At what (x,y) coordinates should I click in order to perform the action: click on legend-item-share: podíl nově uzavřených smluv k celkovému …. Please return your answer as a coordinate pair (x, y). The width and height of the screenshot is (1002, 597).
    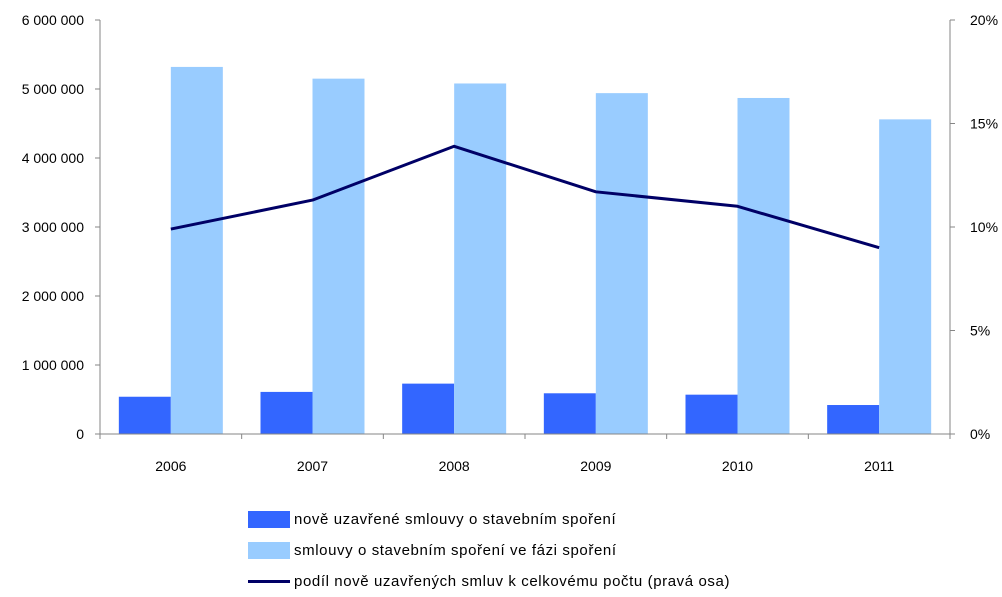
    Looking at the image, I should click on (489, 581).